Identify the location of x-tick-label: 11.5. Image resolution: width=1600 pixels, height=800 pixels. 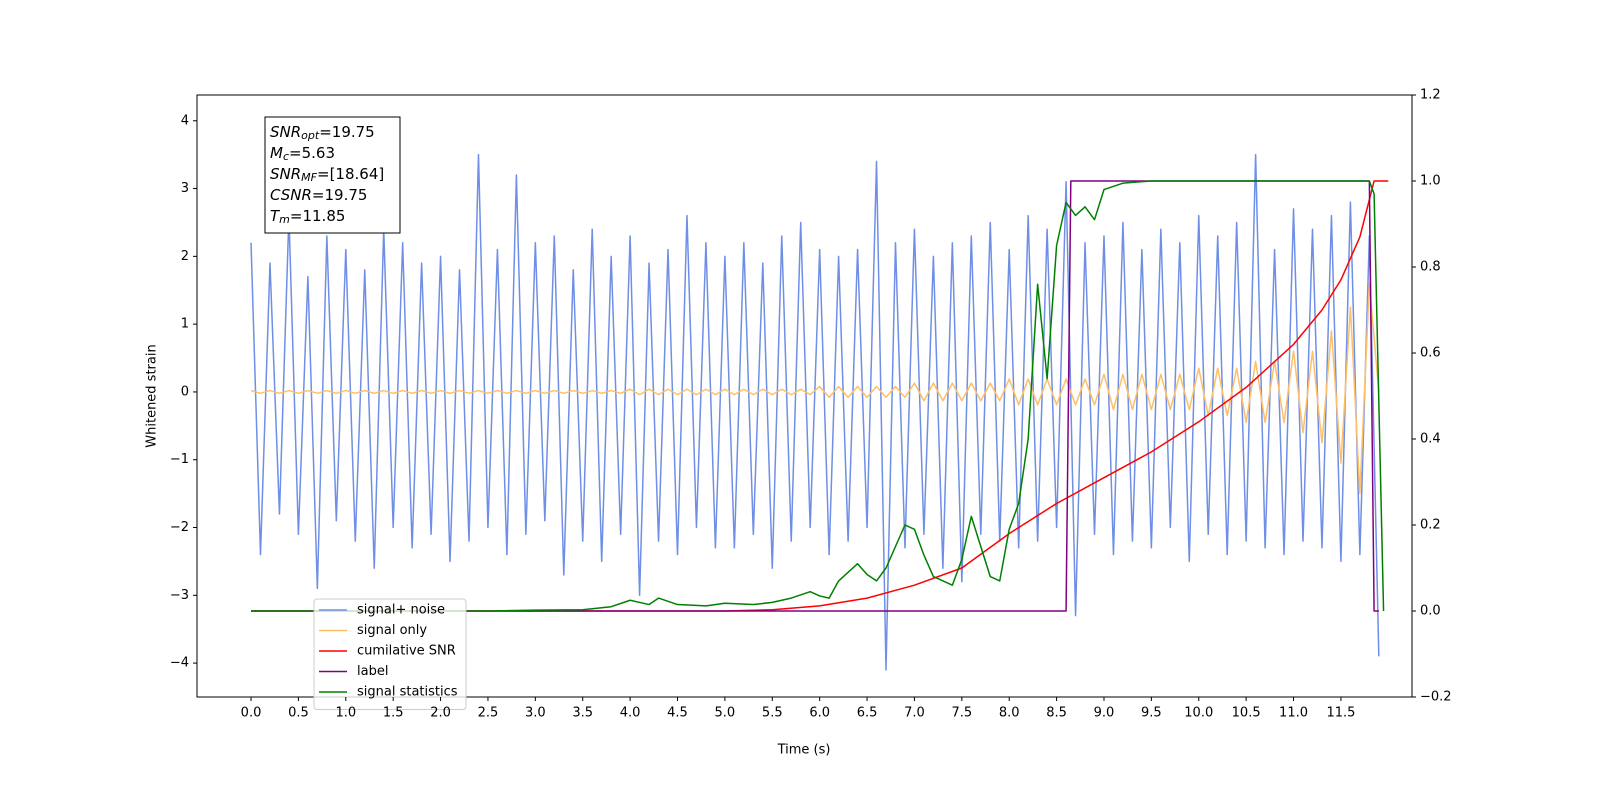
(1340, 713).